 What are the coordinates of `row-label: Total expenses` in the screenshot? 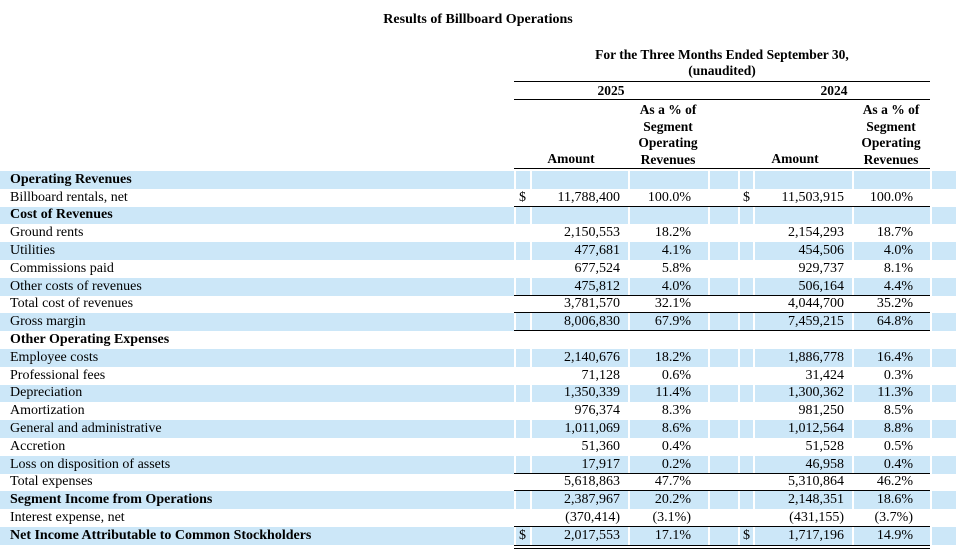 It's located at (51, 482).